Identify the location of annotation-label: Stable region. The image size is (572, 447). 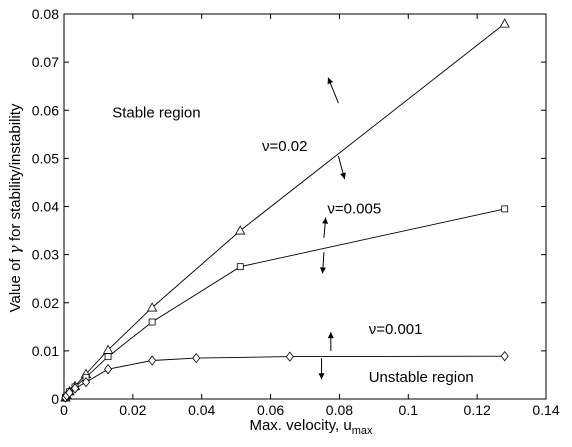
(156, 112).